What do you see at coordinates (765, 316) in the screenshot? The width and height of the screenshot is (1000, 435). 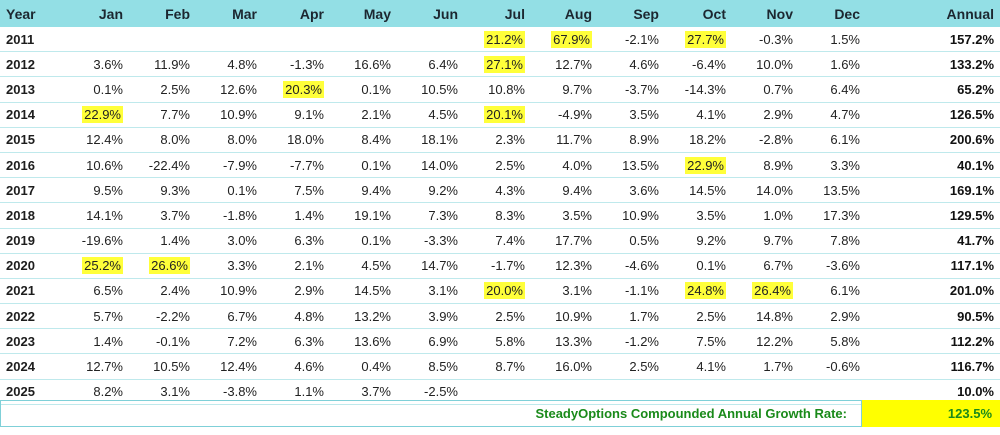 I see `month-cell: 14.8%` at bounding box center [765, 316].